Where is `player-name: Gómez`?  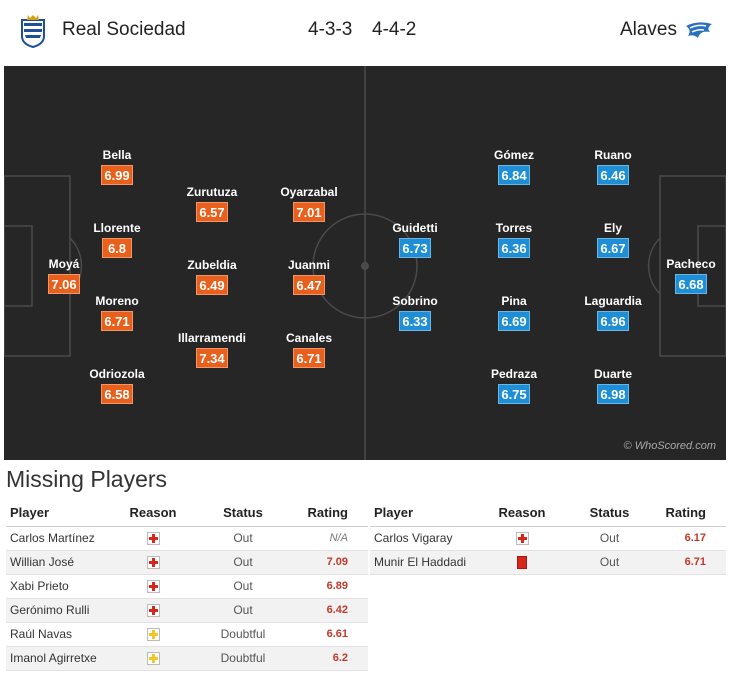 player-name: Gómez is located at coordinates (513, 155).